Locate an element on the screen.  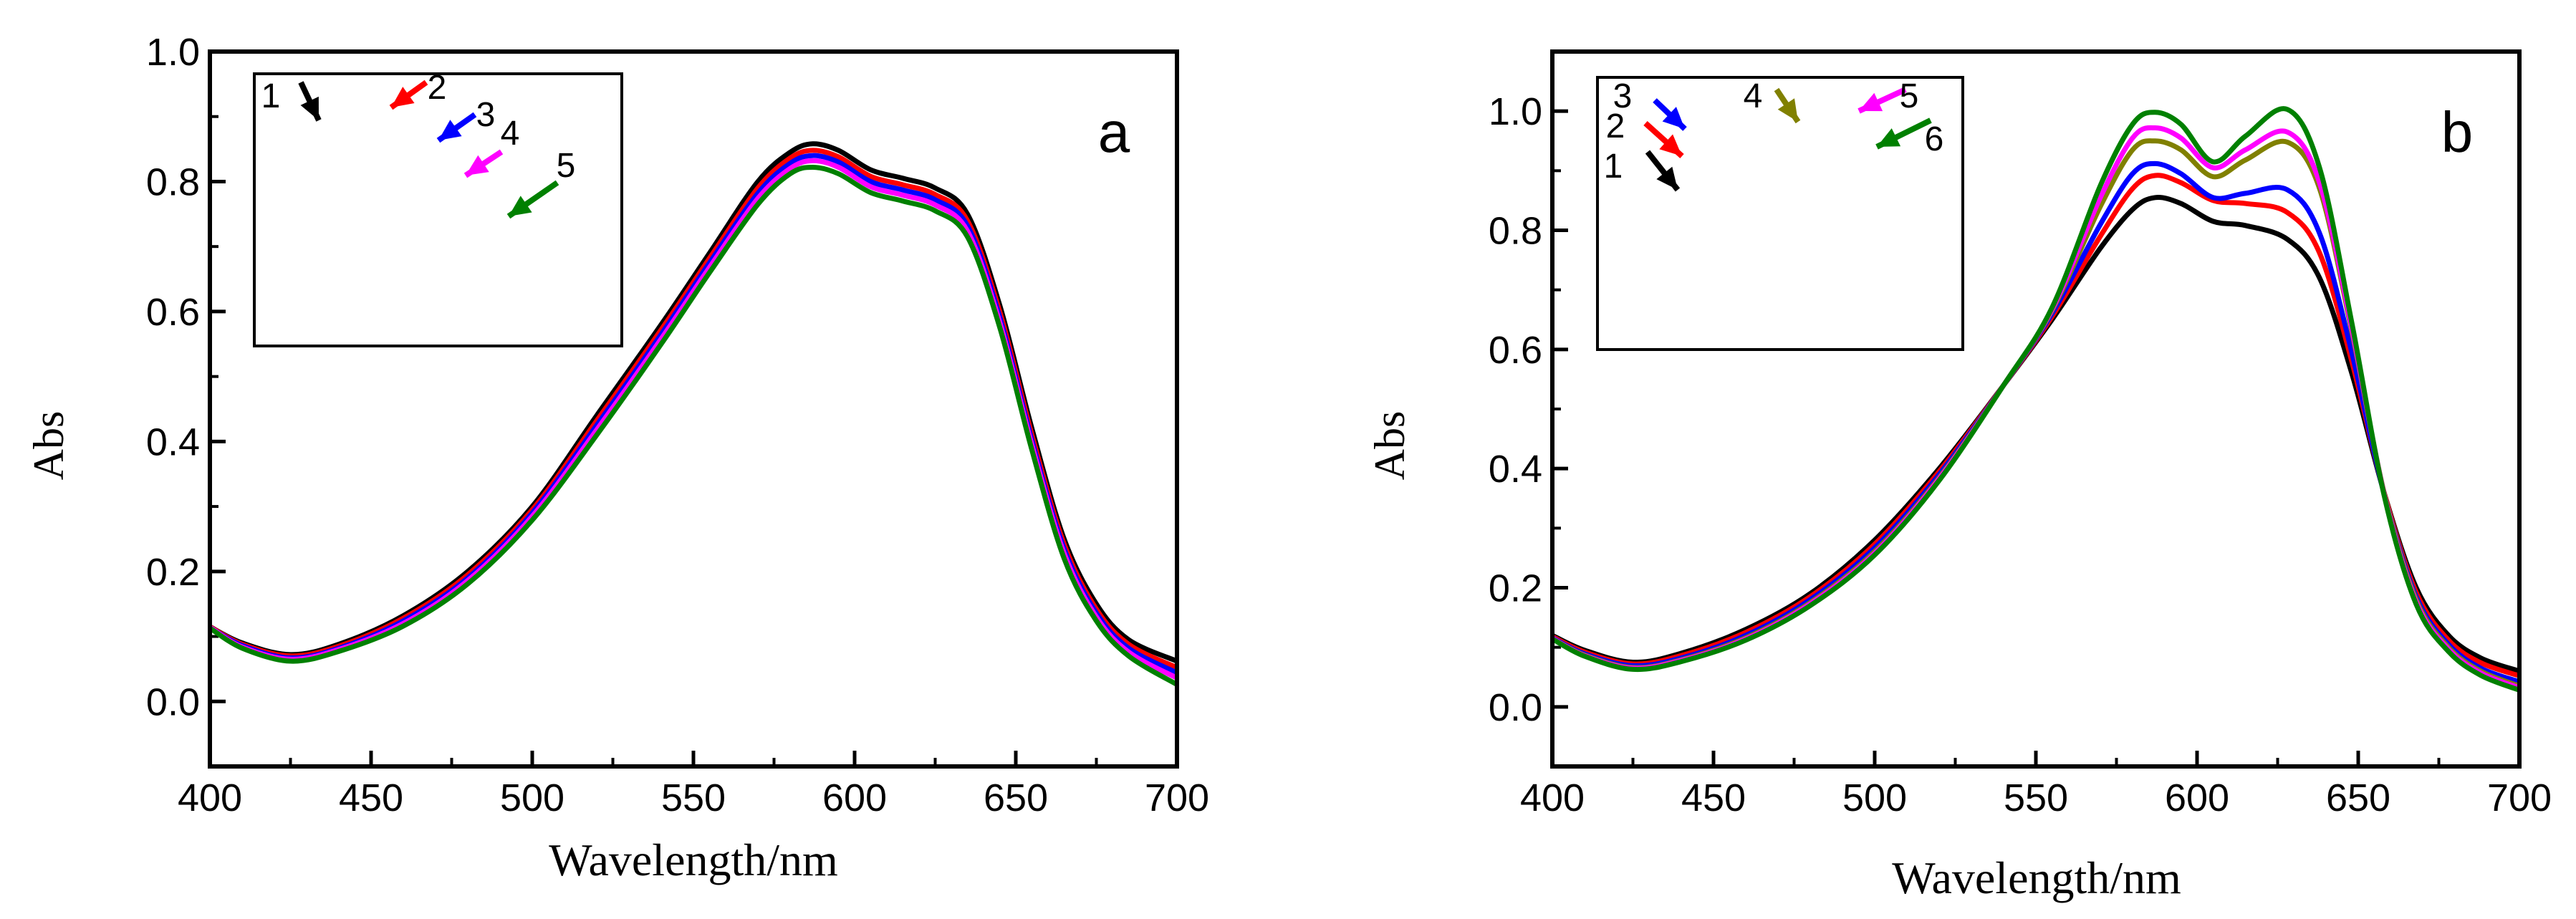
inset: 1 23 45 is located at coordinates (438, 208).